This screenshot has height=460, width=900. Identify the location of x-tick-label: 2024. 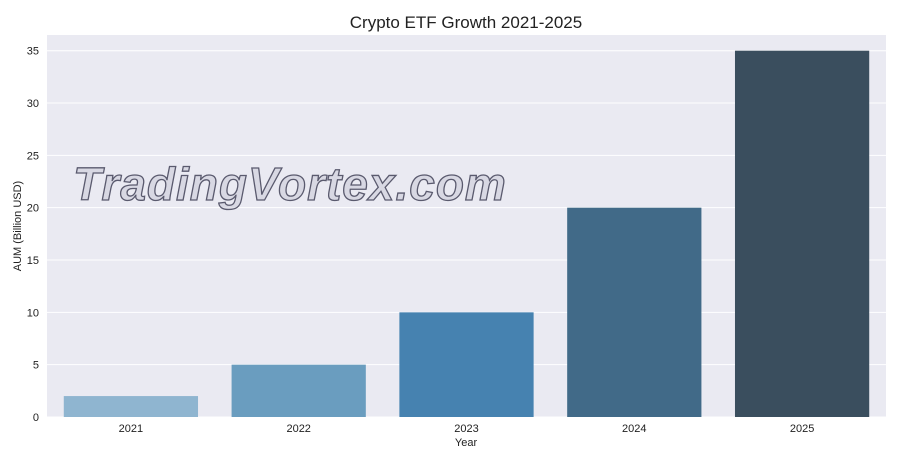
(634, 429).